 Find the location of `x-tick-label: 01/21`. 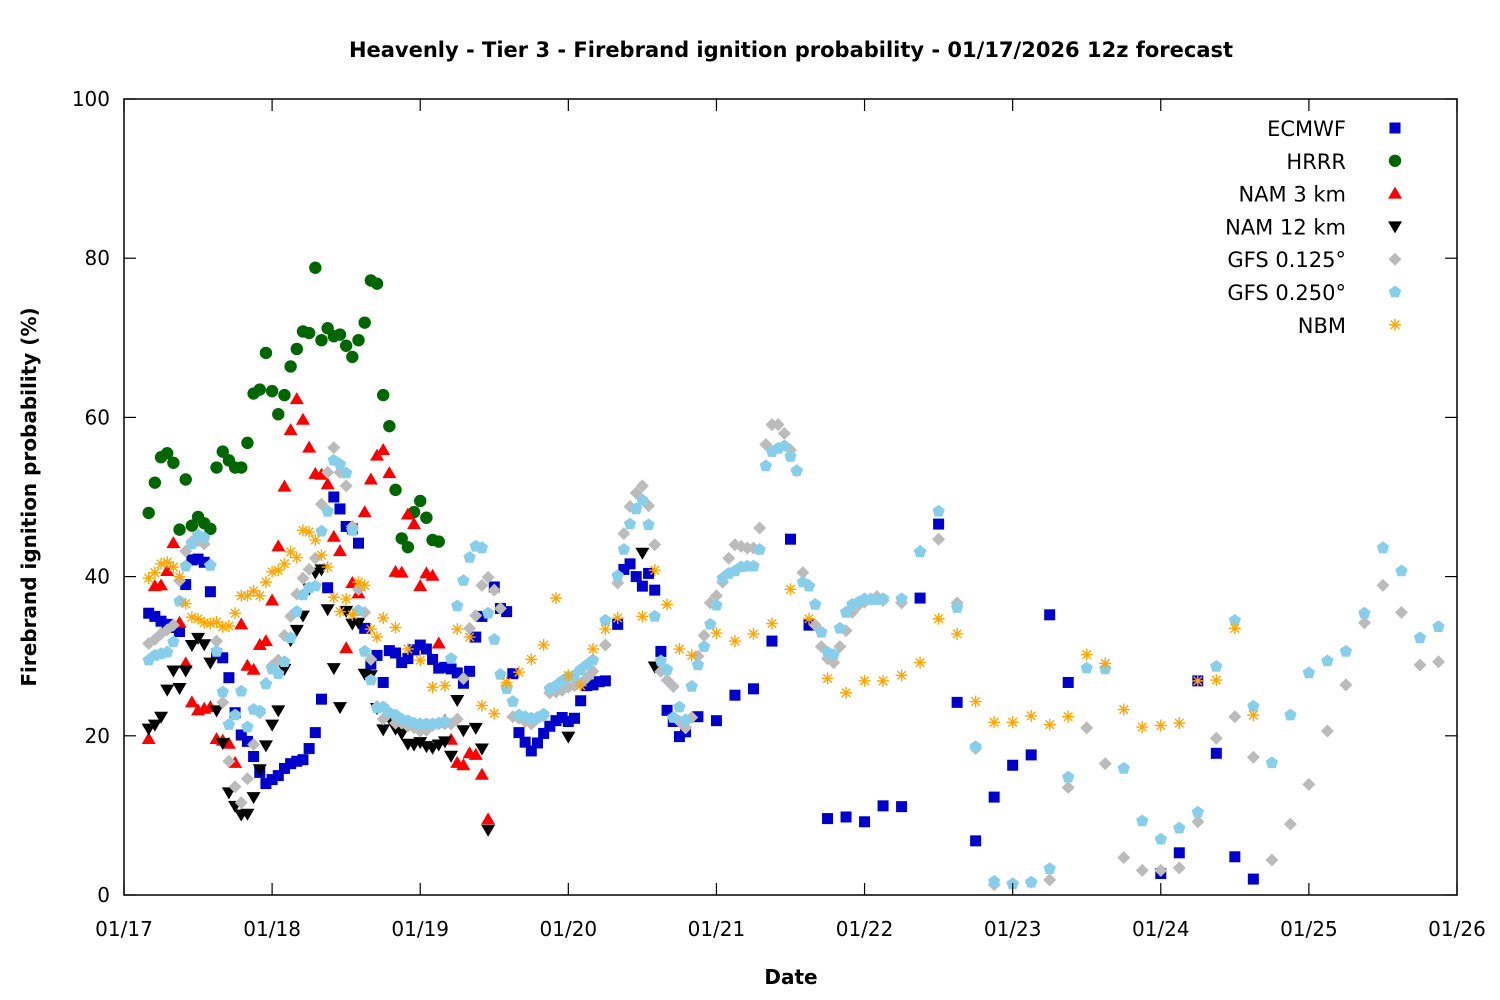

x-tick-label: 01/21 is located at coordinates (717, 929).